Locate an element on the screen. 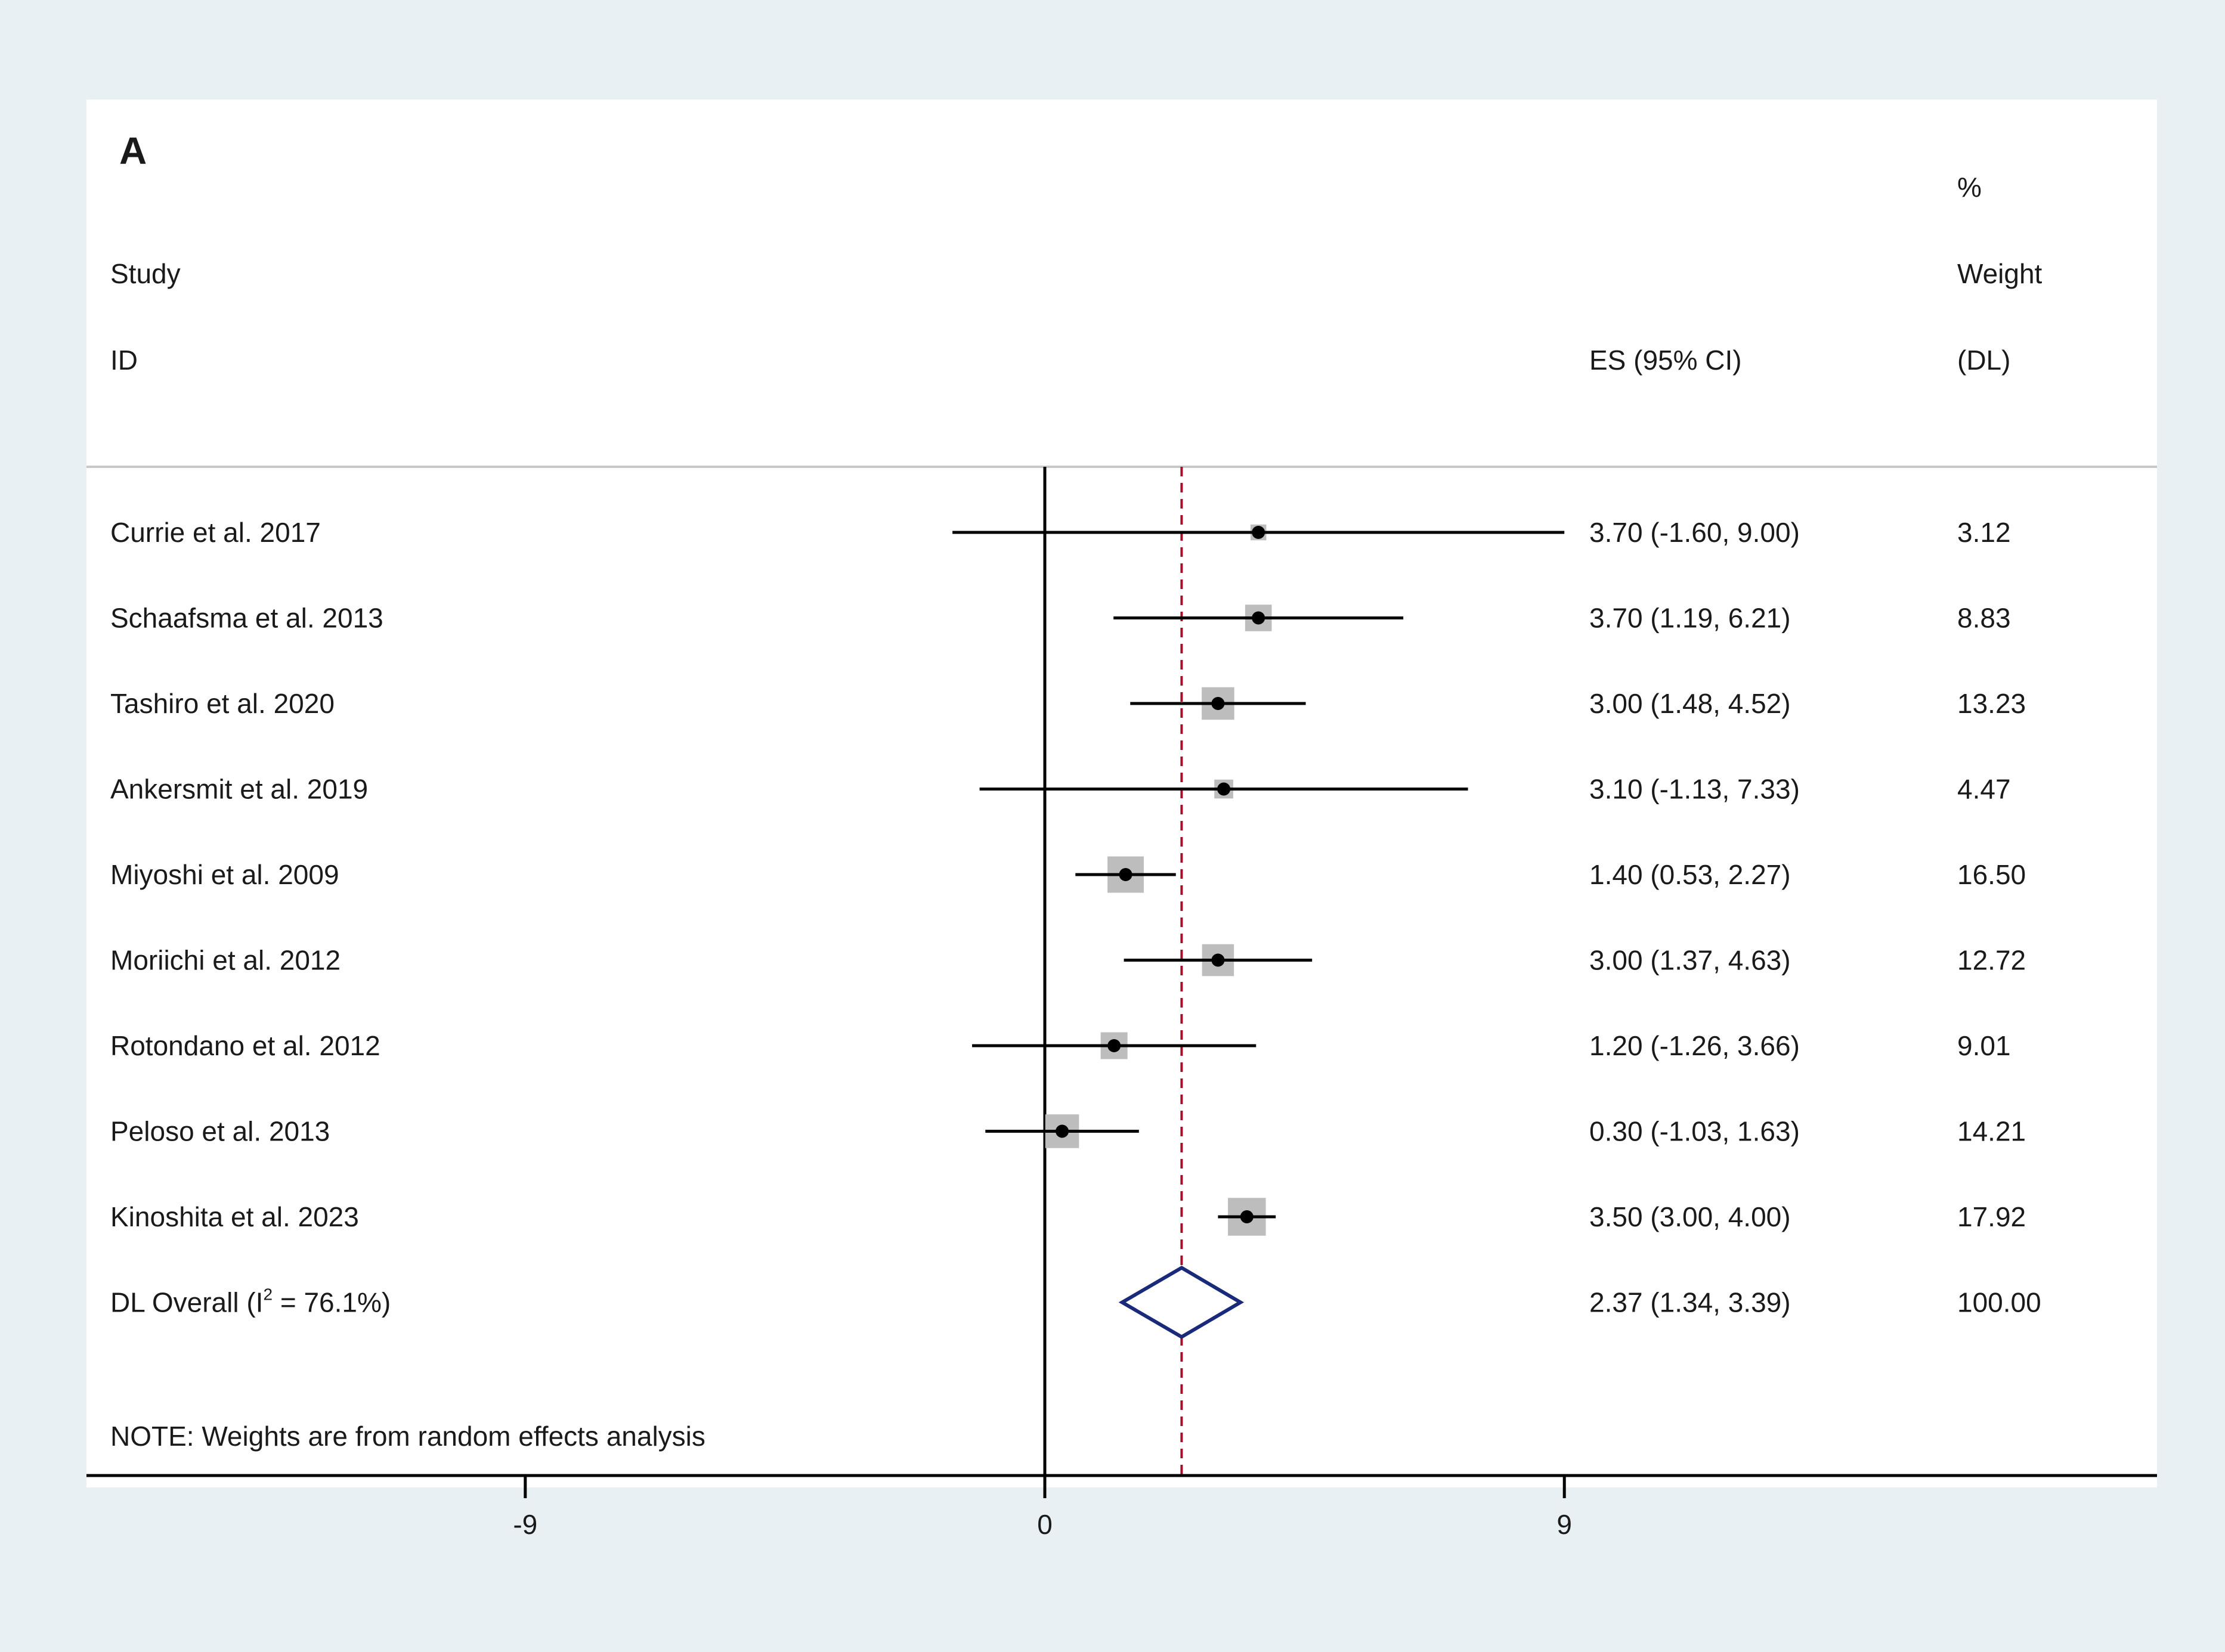 The height and width of the screenshot is (1652, 2225). es-ci-value: 3.00 (1.37, 4.63) is located at coordinates (1690, 960).